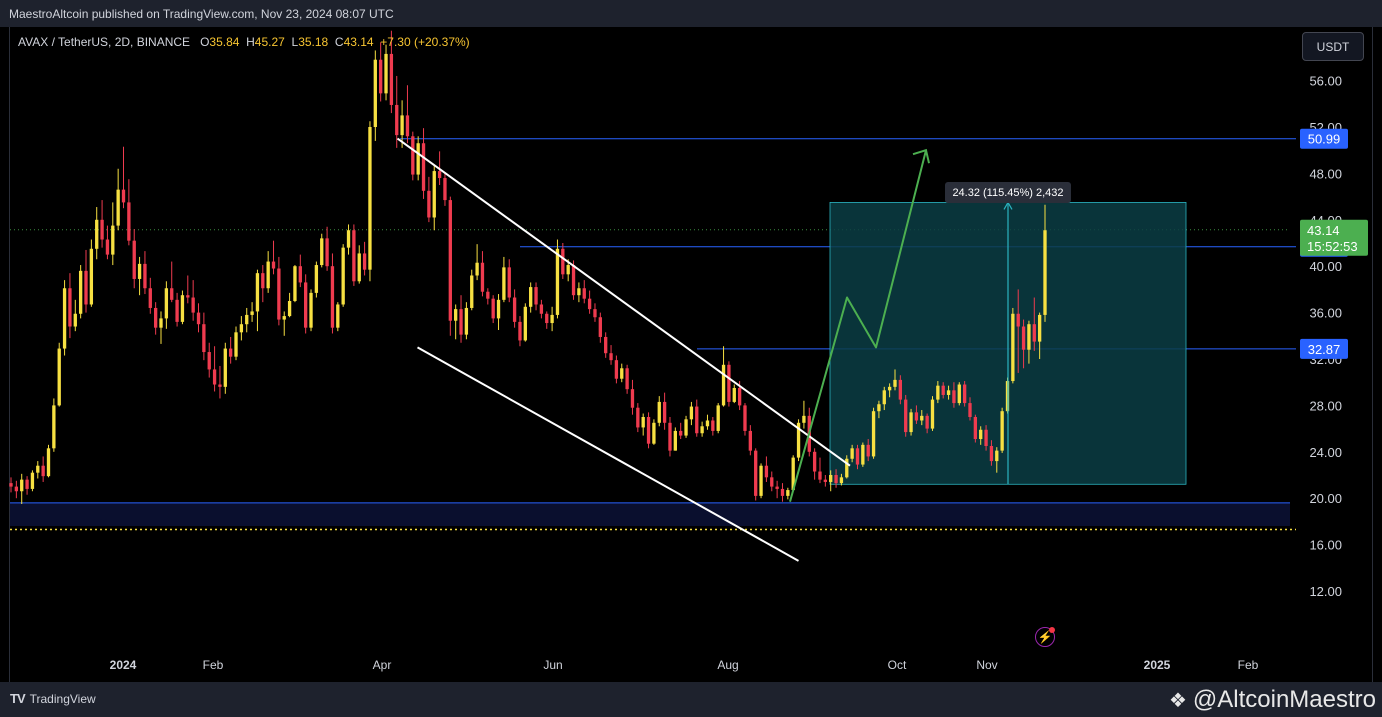 The height and width of the screenshot is (717, 1382). I want to click on ohlc-change: +7.30 (+20.37%), so click(425, 42).